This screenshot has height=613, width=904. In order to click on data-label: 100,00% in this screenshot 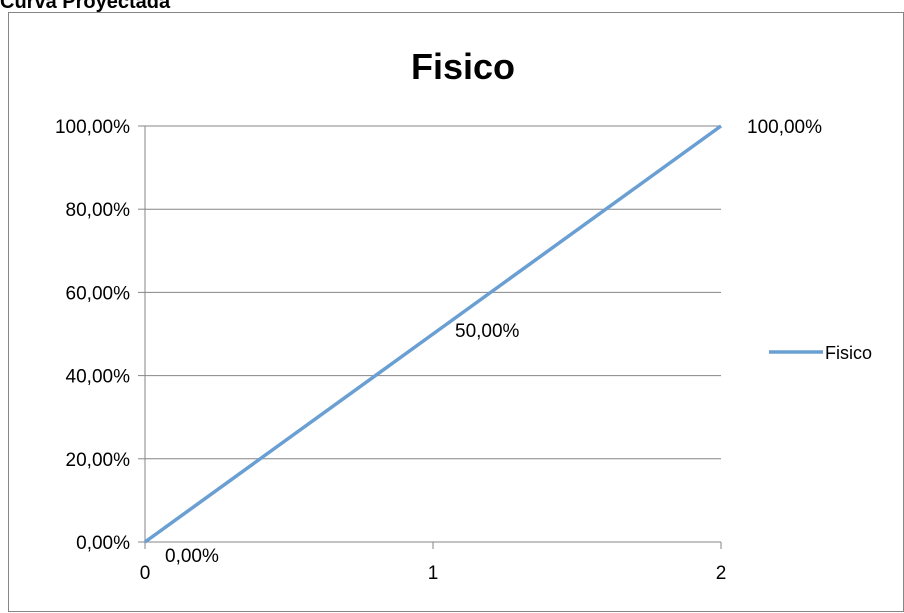, I will do `click(784, 127)`.